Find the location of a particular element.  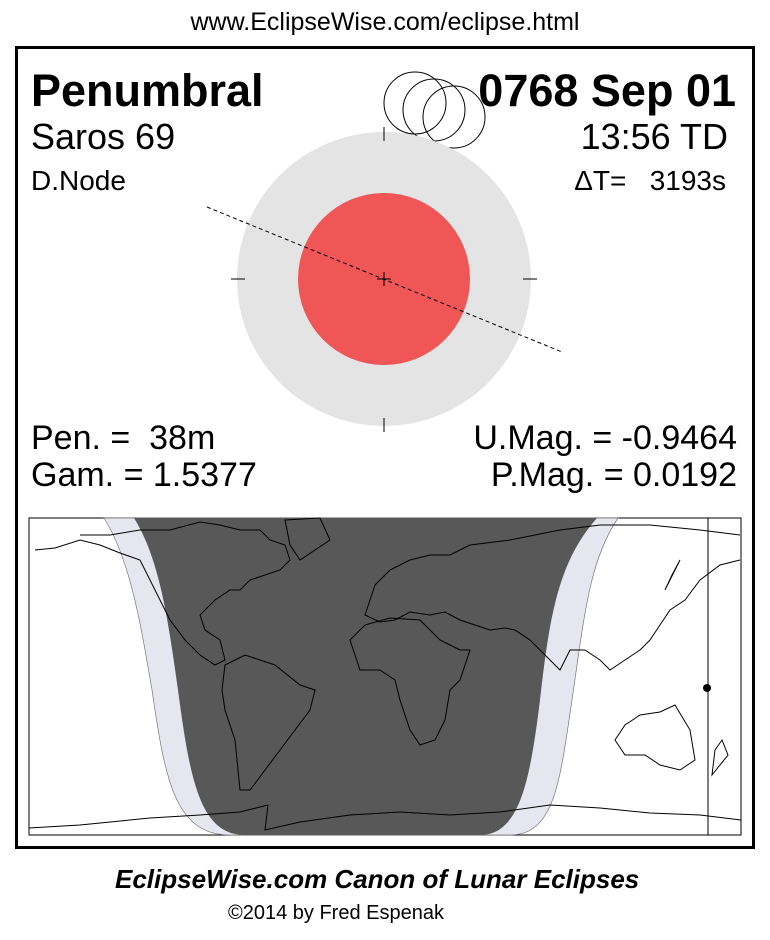

eclipse-time: 13:56 TD is located at coordinates (654, 136).